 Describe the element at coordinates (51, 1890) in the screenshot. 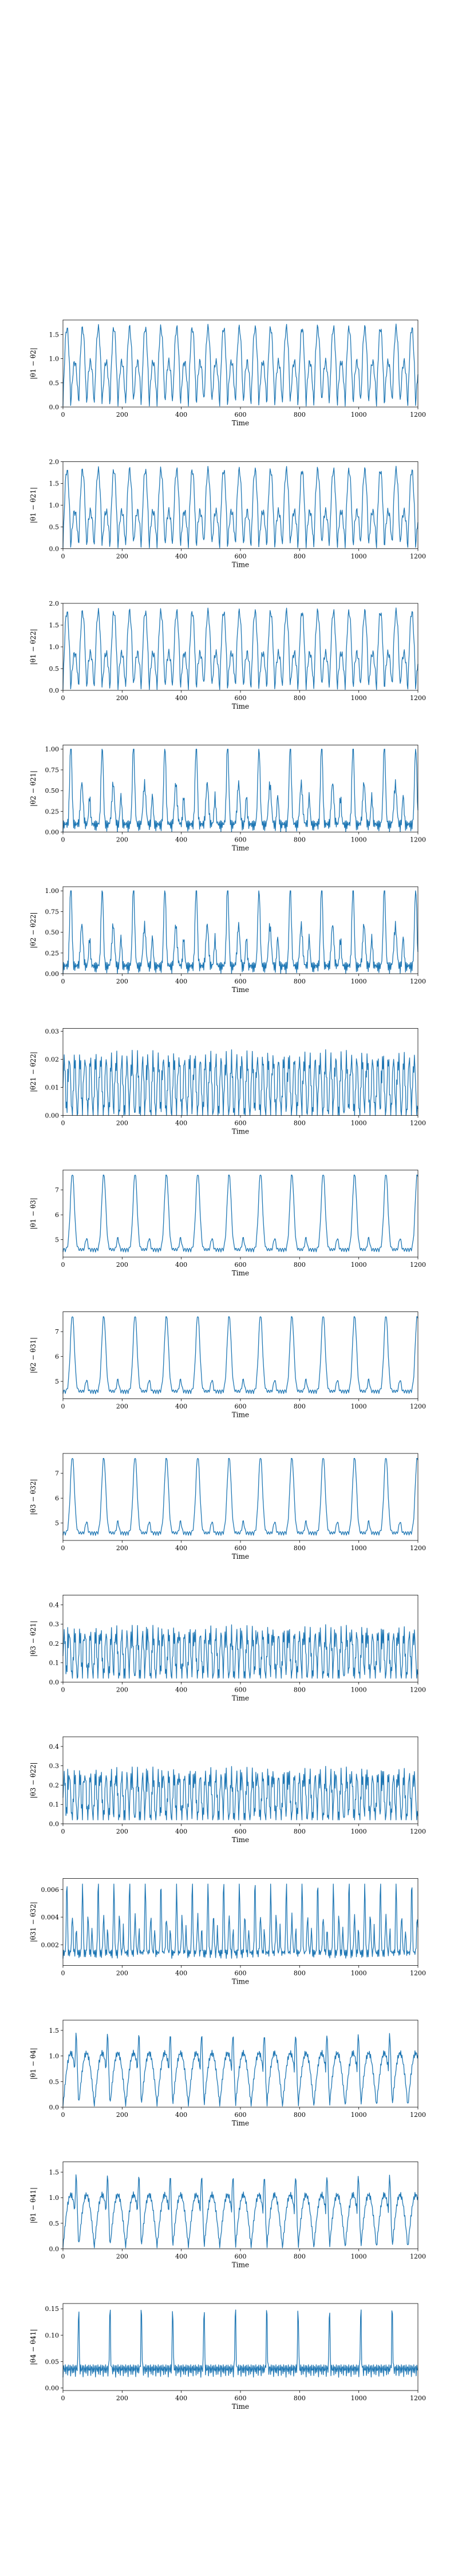

I see `y-tick-label: 0.006` at that location.